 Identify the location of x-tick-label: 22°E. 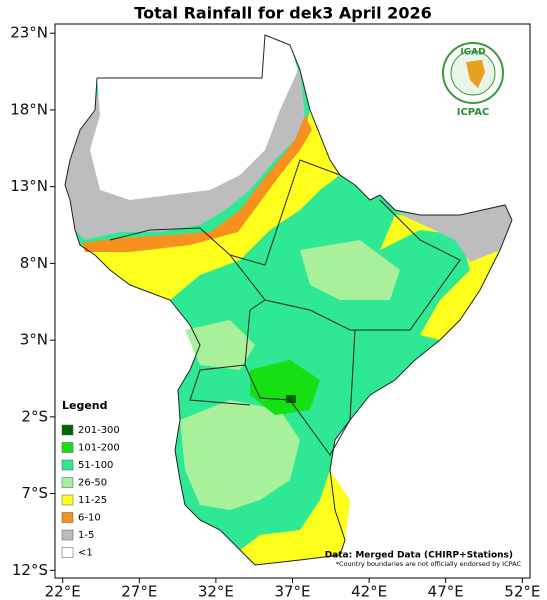
(63, 591).